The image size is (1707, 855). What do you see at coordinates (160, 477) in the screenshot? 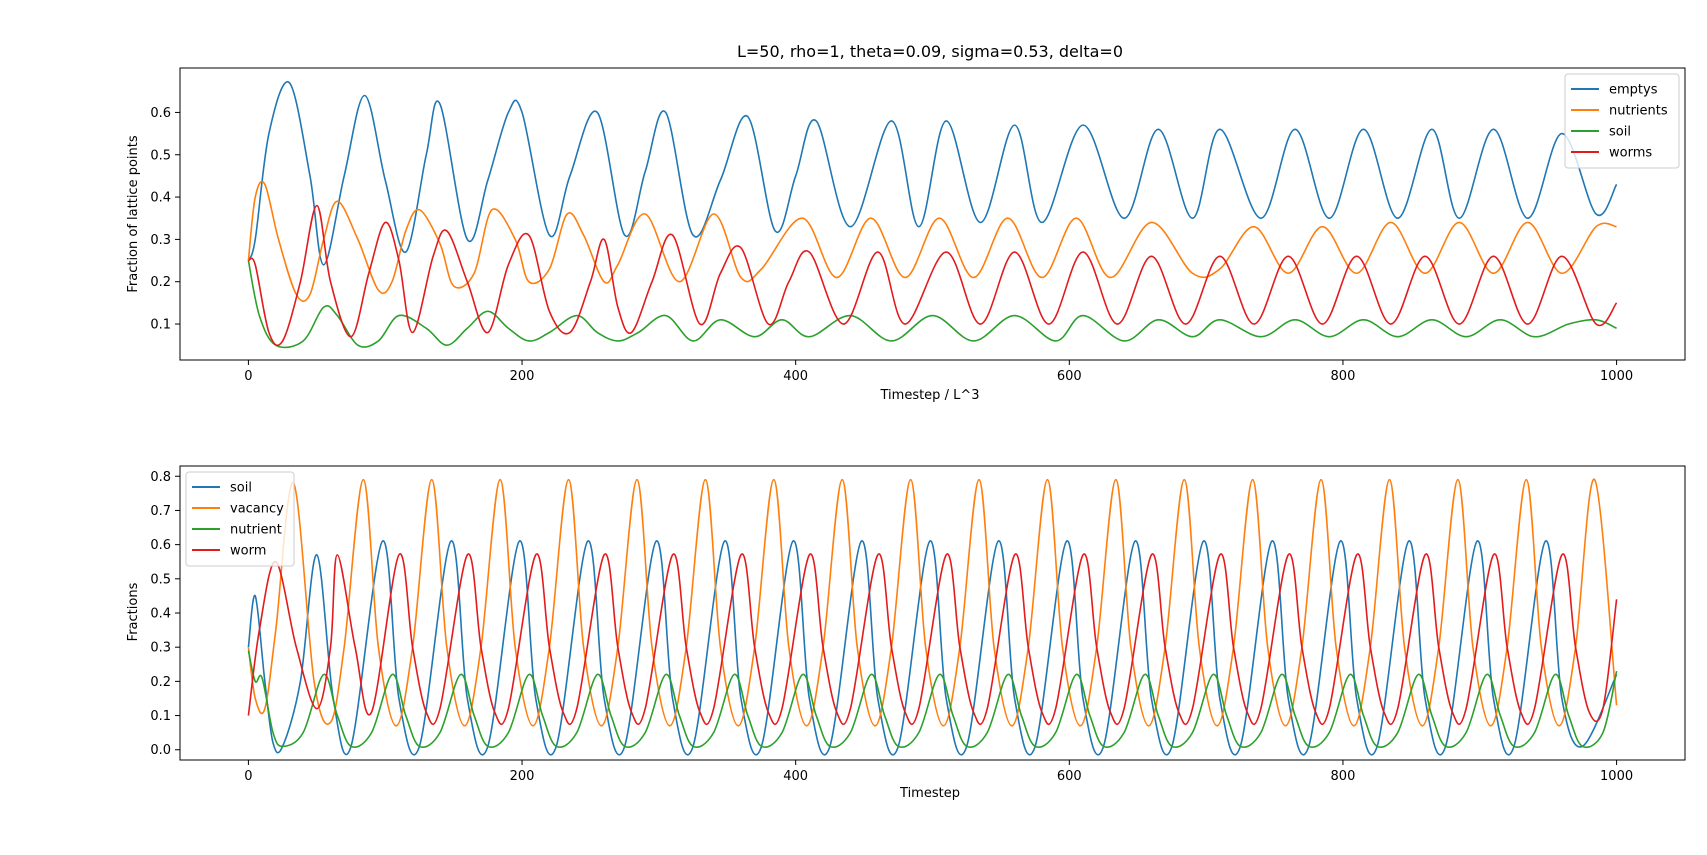
I see `bottom-ytick-label: 0.8` at bounding box center [160, 477].